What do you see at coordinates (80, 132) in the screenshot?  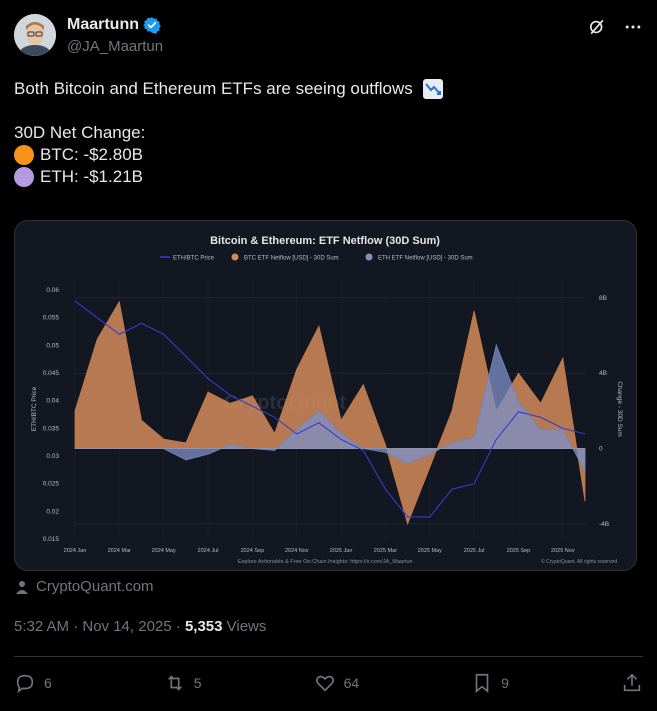 I see `tweet-line-2: 30D Net Change:` at bounding box center [80, 132].